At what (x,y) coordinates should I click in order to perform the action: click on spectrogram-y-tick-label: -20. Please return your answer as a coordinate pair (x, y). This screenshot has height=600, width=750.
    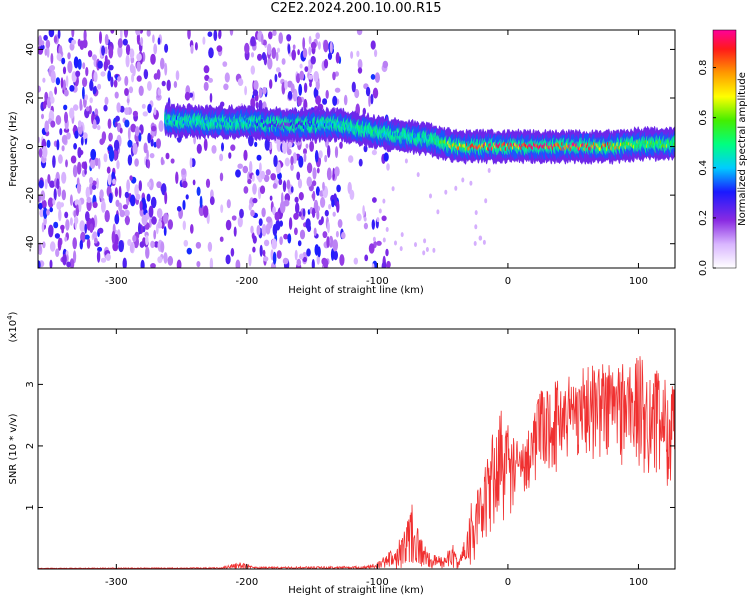
    Looking at the image, I should click on (30, 195).